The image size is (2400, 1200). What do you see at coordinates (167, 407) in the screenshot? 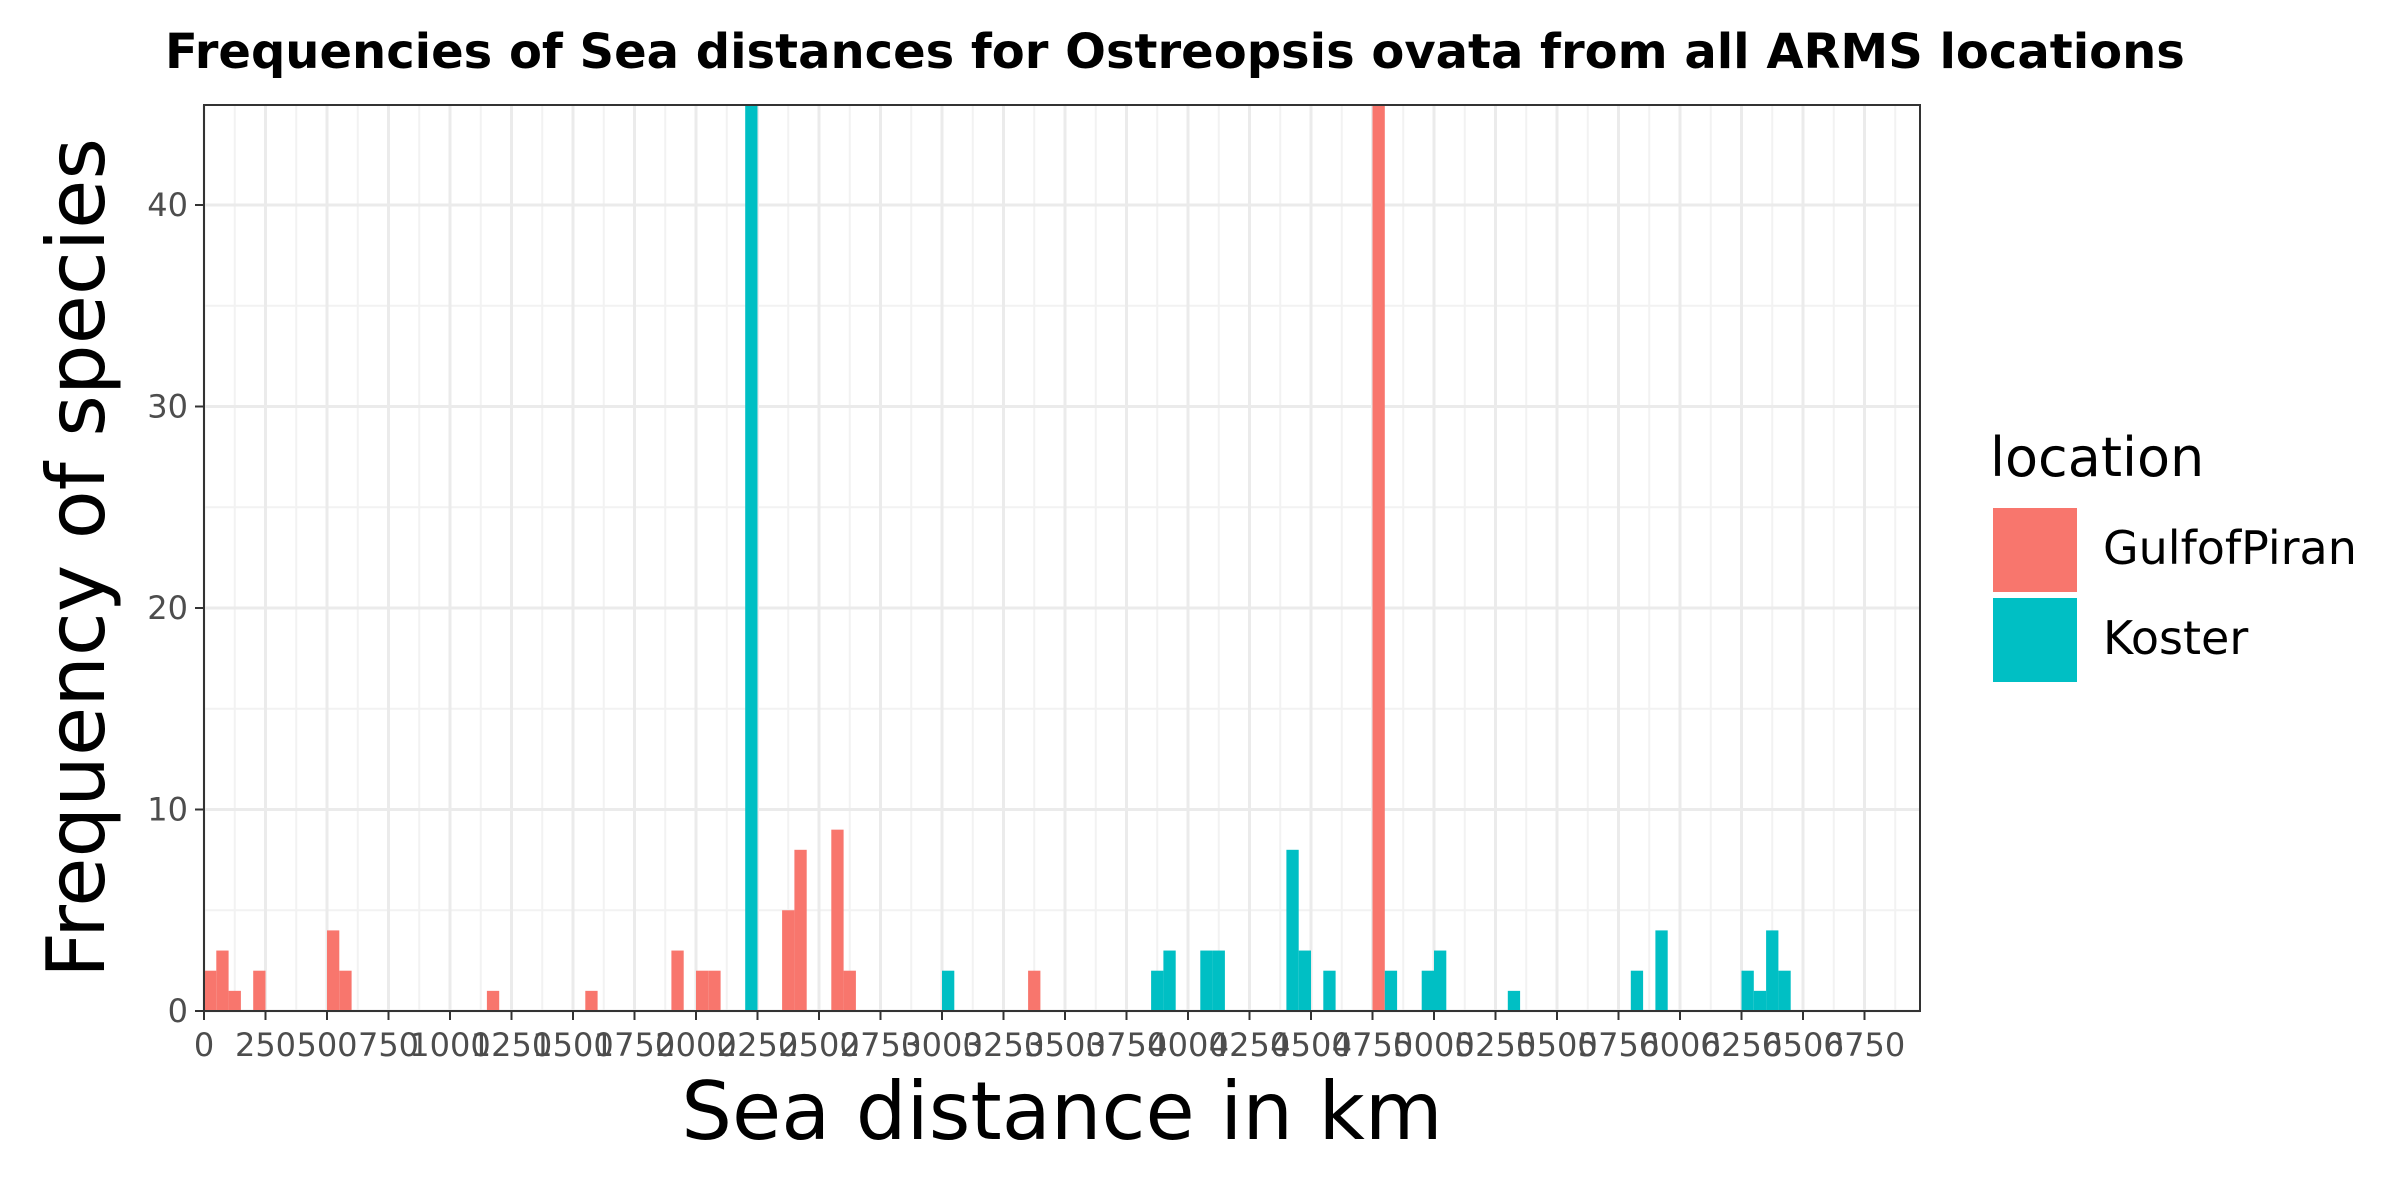
I see `y-tick-label: 30` at bounding box center [167, 407].